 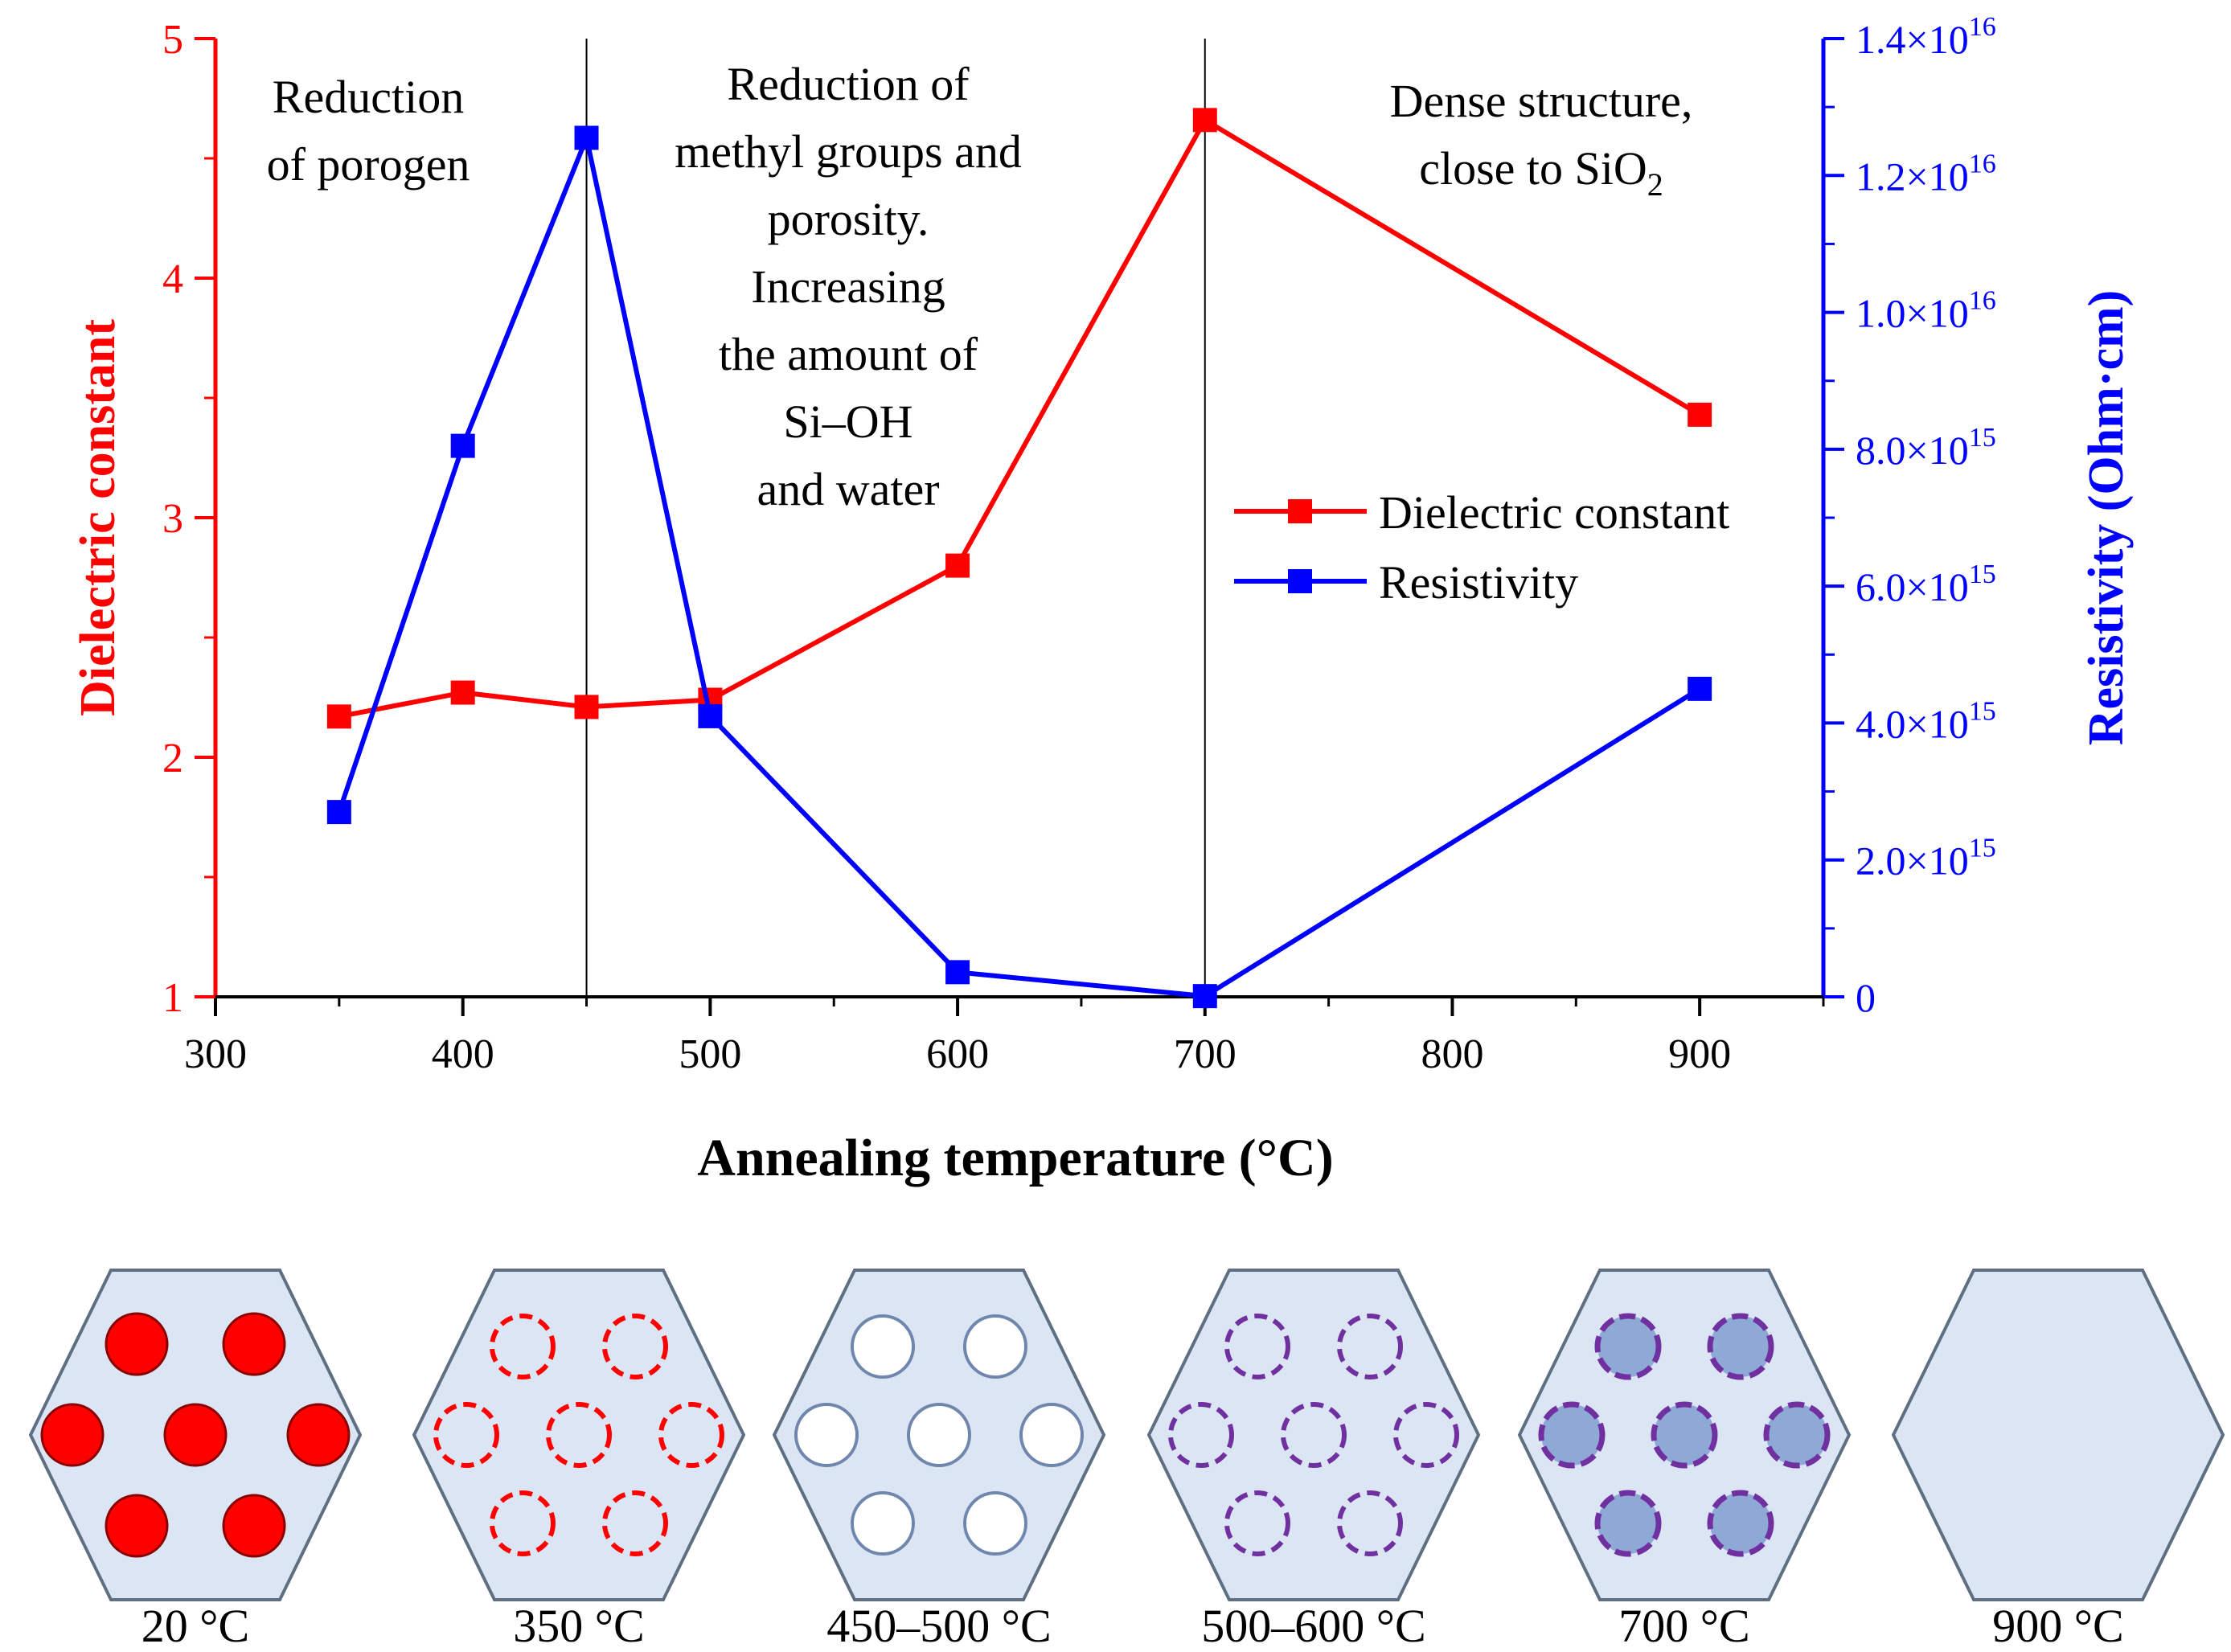 What do you see at coordinates (1699, 1054) in the screenshot?
I see `x-tick-label: 900` at bounding box center [1699, 1054].